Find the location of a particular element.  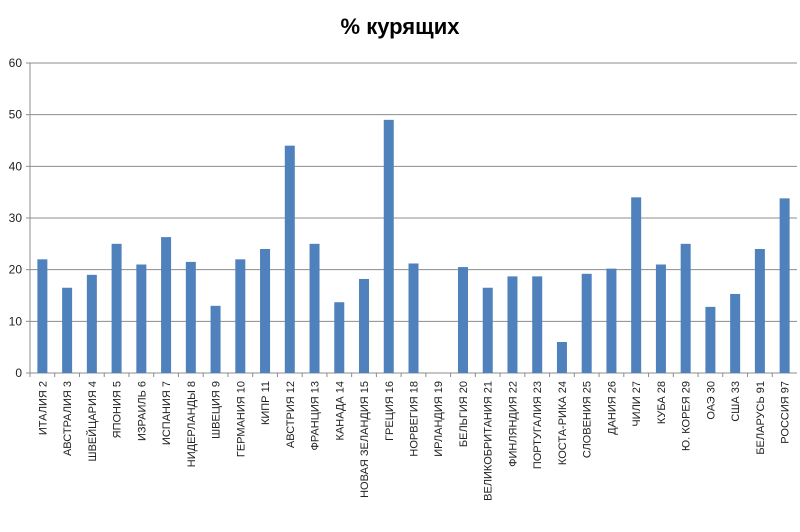

category-label: ИРЛАНДИЯ 19 is located at coordinates (439, 419).